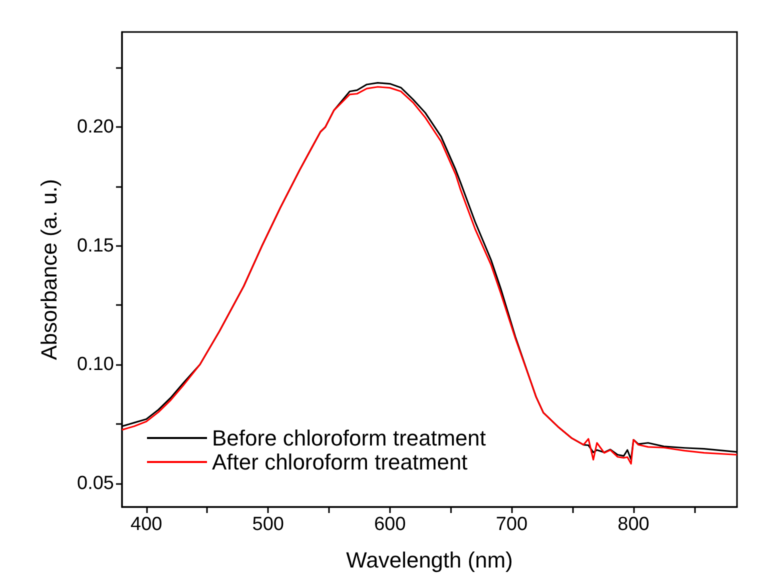 The image size is (763, 586). I want to click on legend-label: After chloroform treatment, so click(340, 462).